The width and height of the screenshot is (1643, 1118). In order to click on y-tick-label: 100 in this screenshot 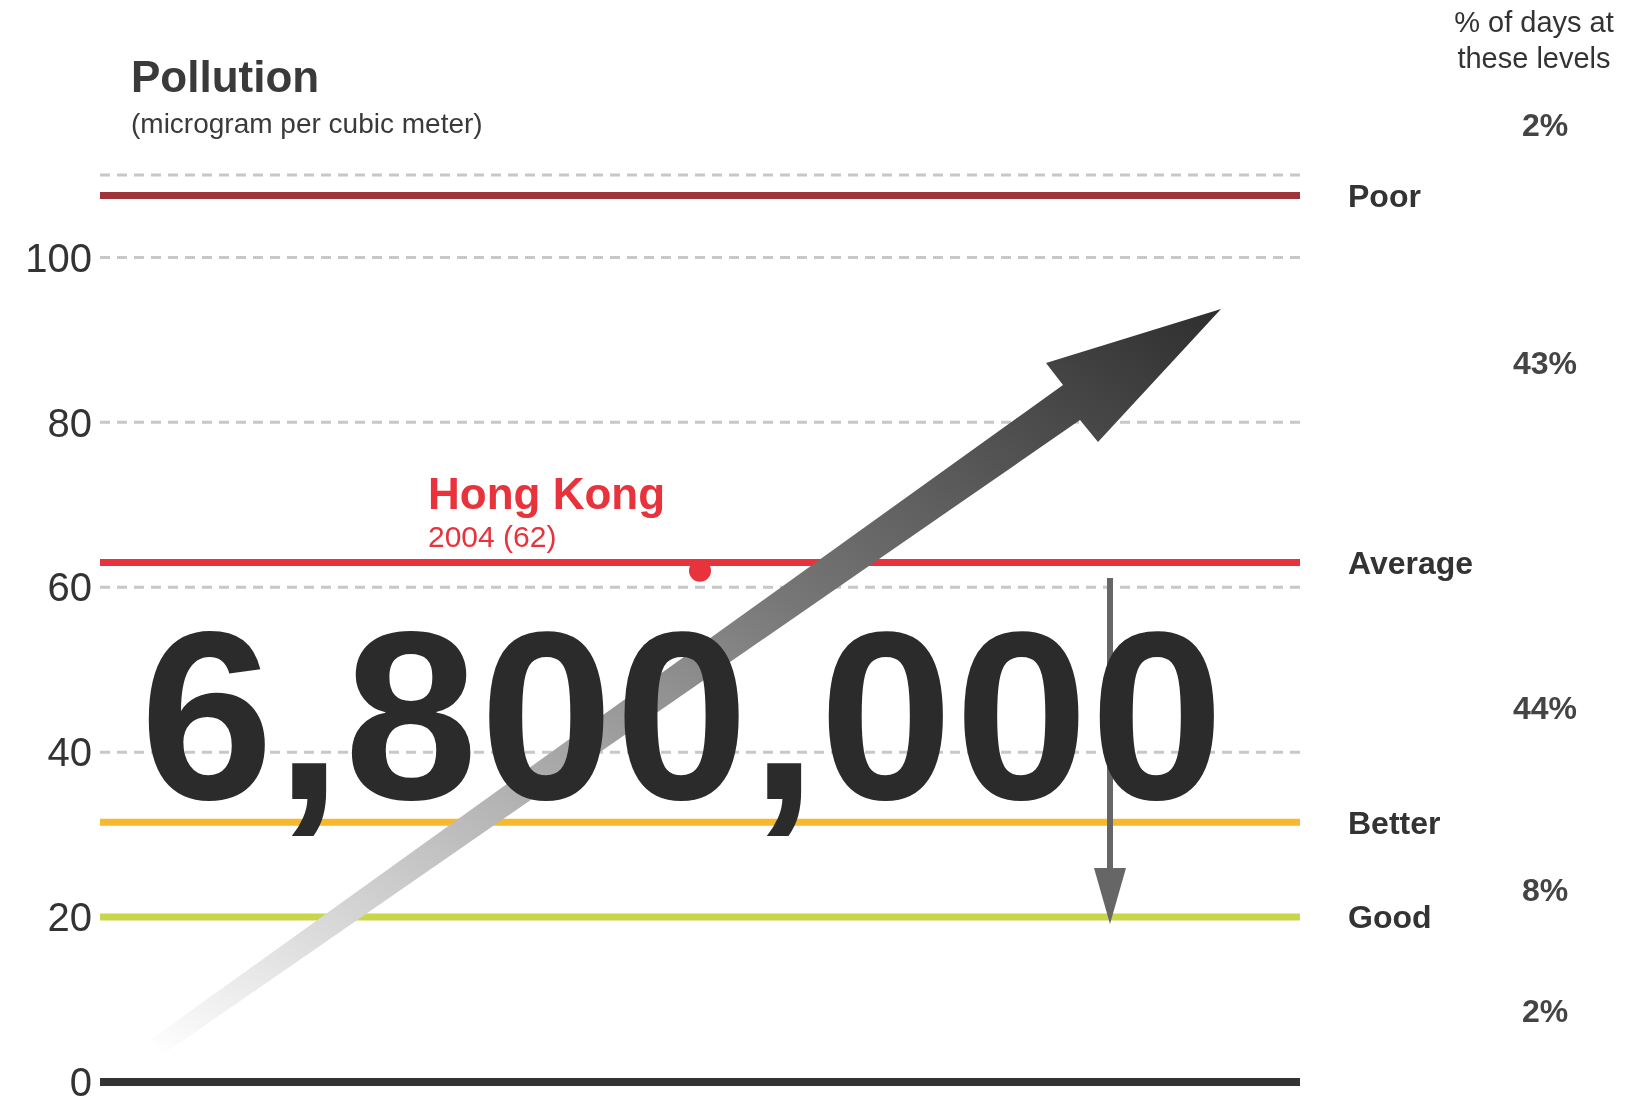, I will do `click(58, 257)`.